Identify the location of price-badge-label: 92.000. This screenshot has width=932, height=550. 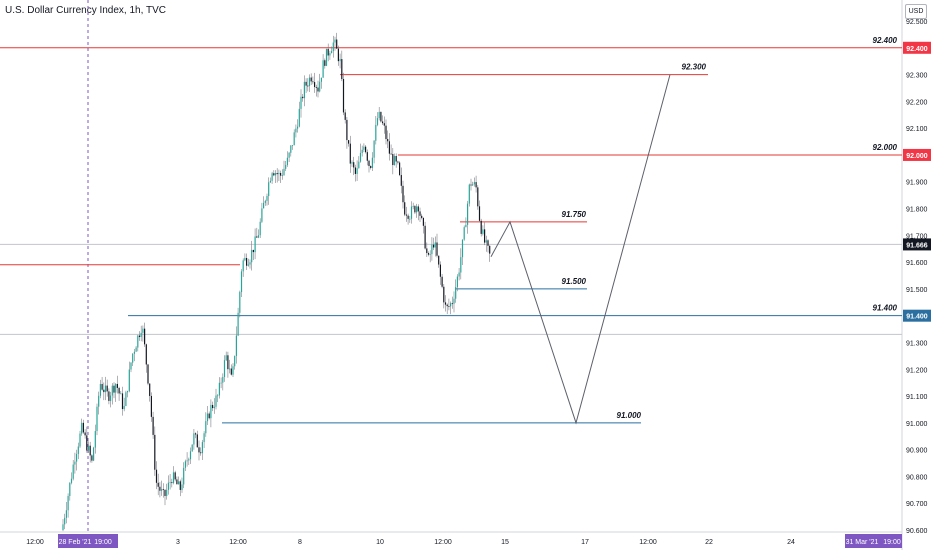
(917, 156).